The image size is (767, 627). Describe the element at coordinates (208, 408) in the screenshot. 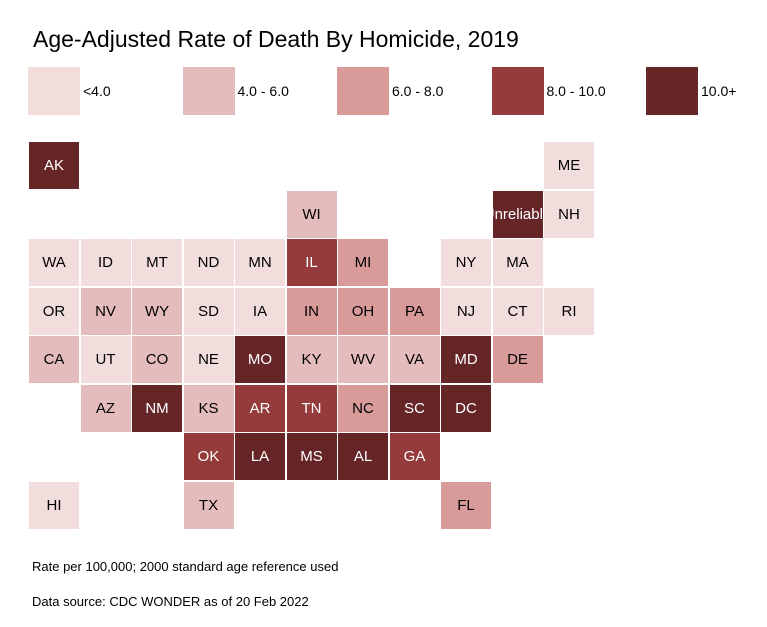

I see `state-tile: KS` at that location.